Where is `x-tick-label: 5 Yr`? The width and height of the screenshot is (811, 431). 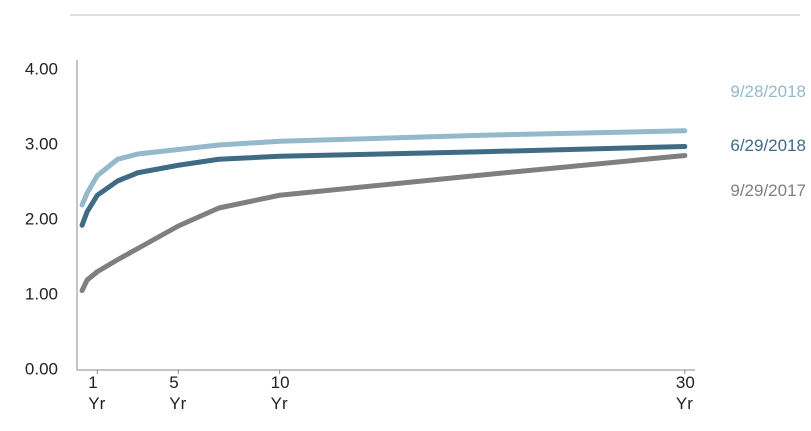 x-tick-label: 5 Yr is located at coordinates (178, 393).